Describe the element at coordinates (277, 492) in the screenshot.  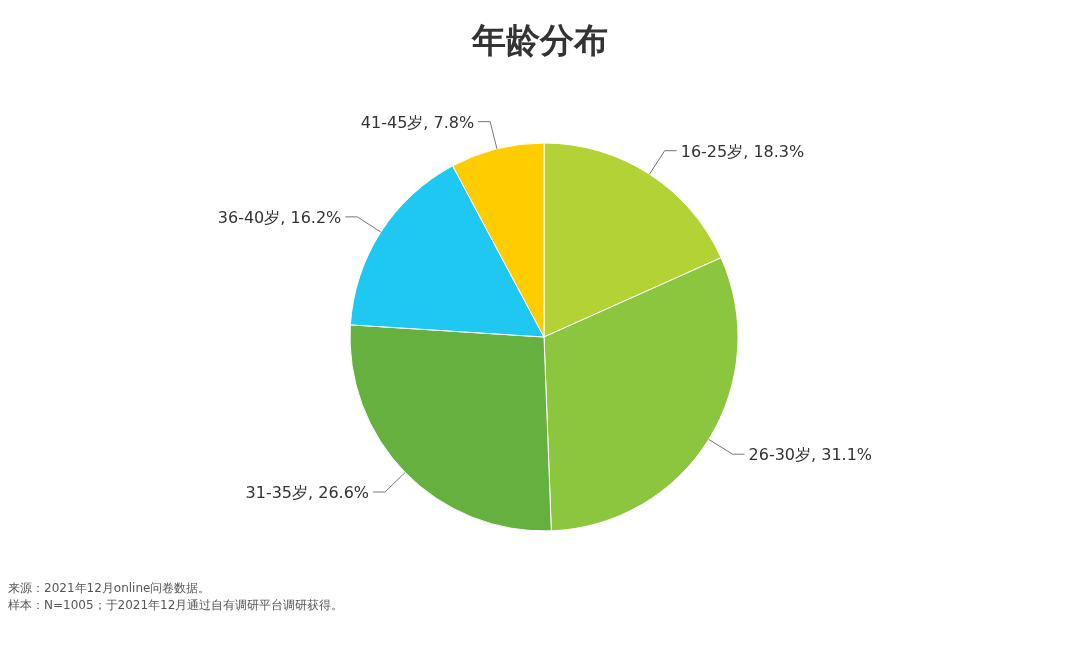
I see `slice-label: 31-35岁` at that location.